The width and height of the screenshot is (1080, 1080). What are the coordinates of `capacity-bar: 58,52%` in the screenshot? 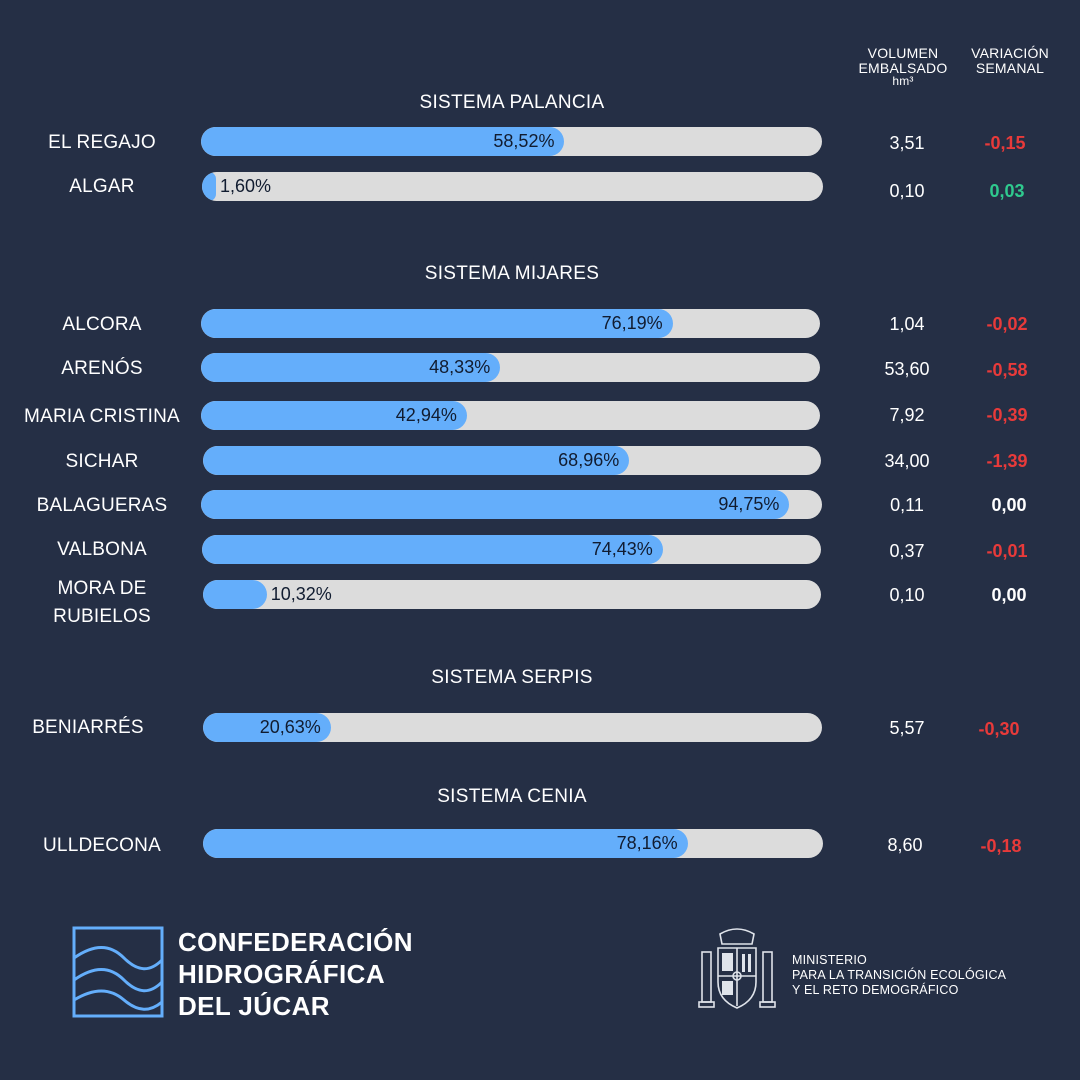 It's located at (511, 141).